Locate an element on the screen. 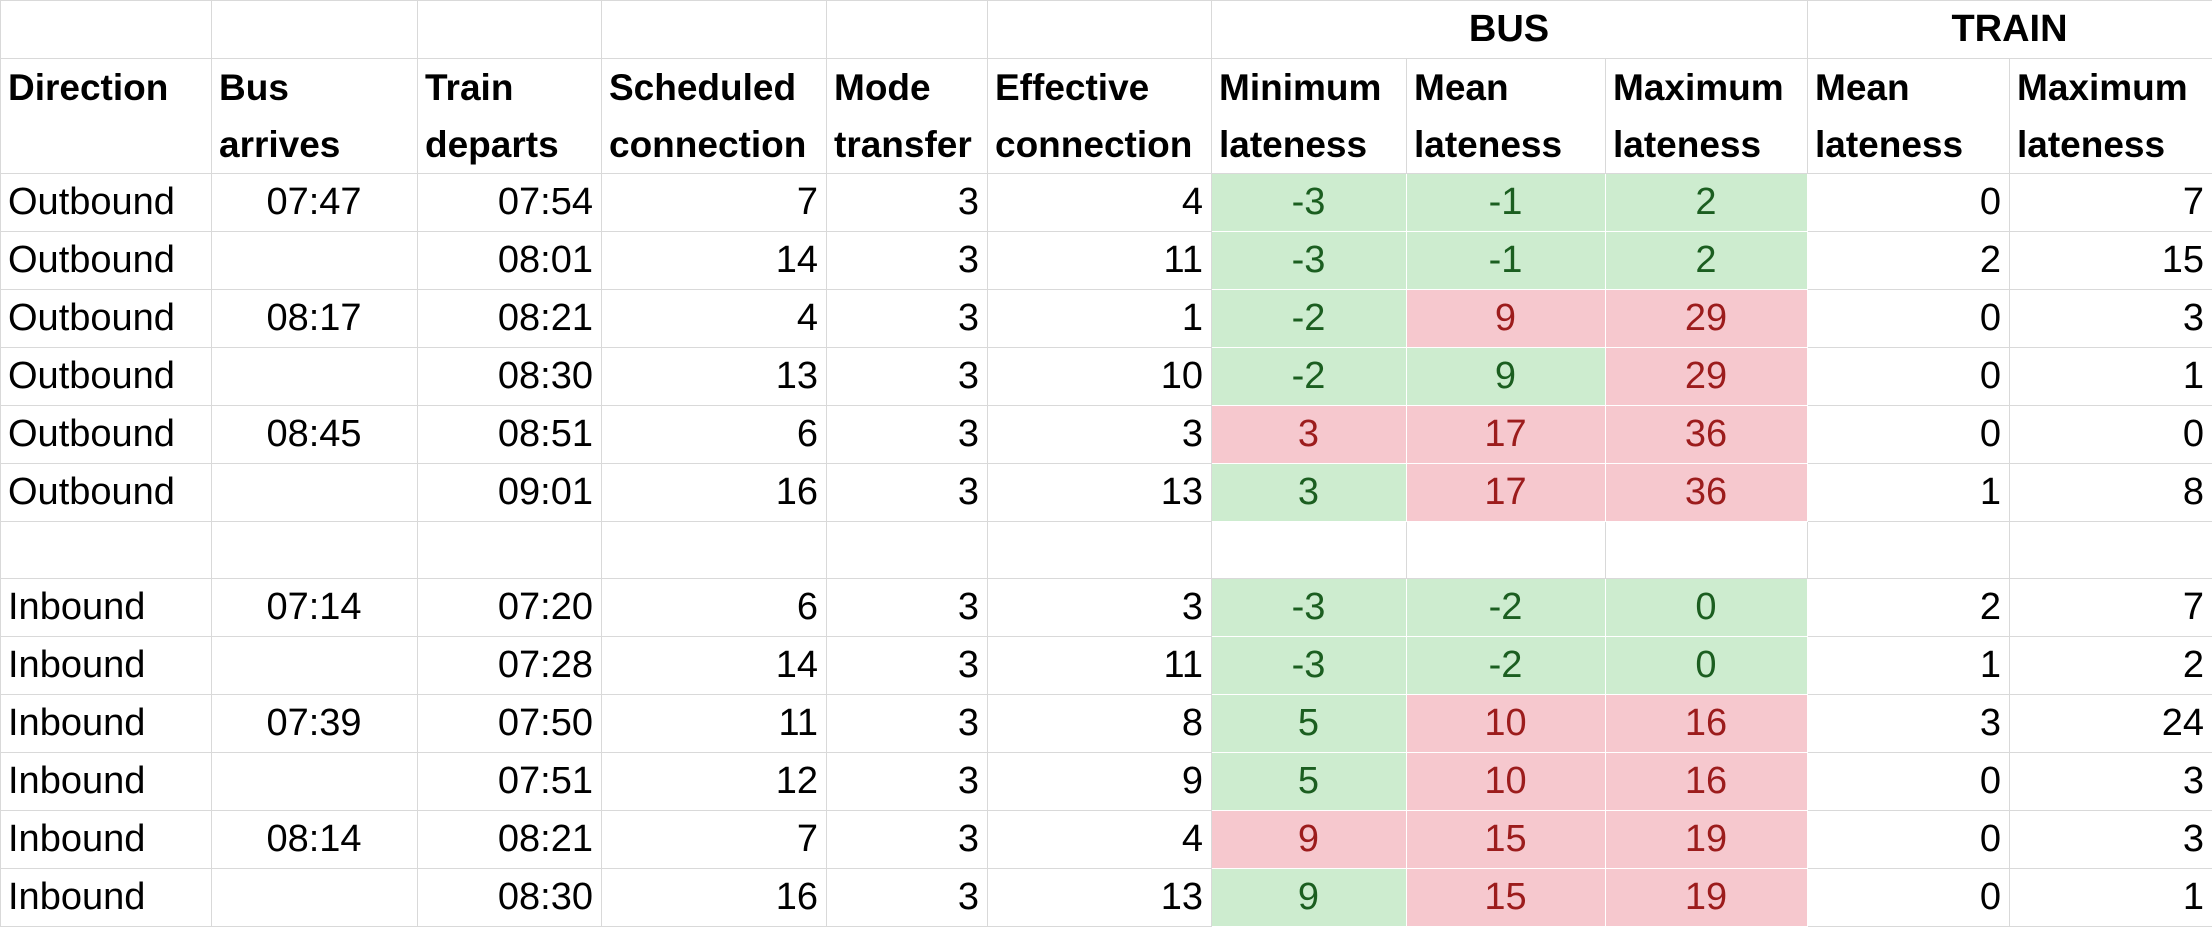 The image size is (2212, 927). bus-mean-lateness-cell: 17 is located at coordinates (1506, 493).